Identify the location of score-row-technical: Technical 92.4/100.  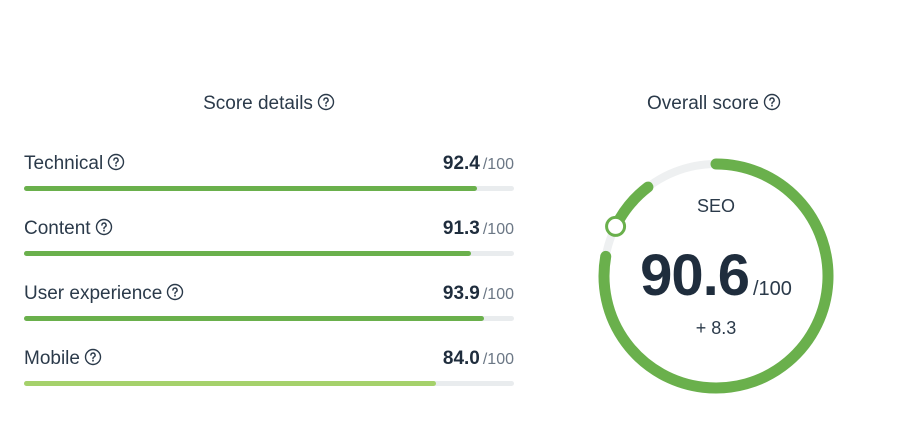
(269, 172).